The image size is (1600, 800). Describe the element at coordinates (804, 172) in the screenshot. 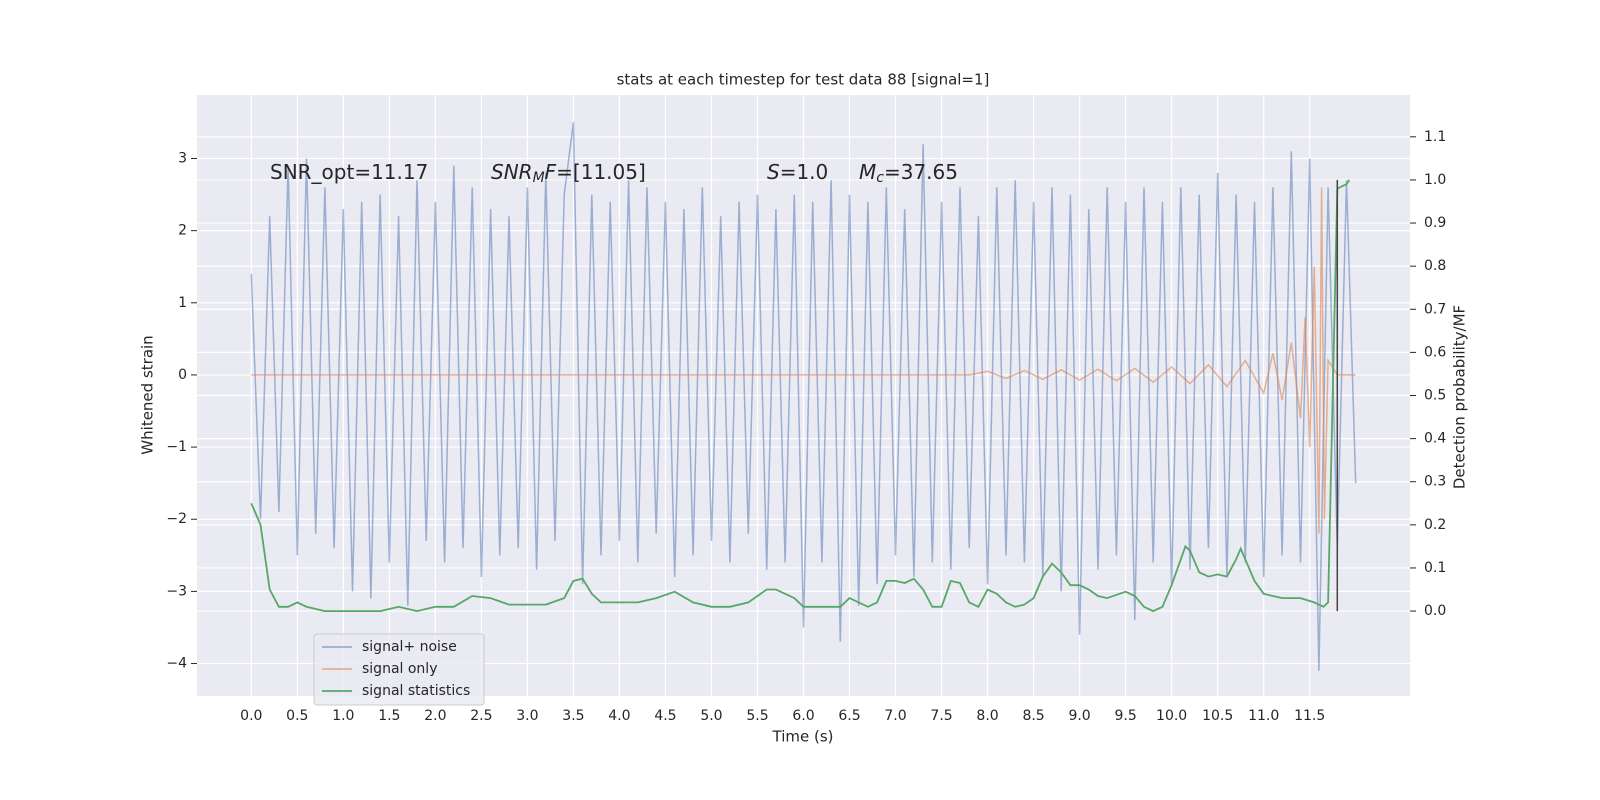

I see `annotation-part: =1.0` at that location.